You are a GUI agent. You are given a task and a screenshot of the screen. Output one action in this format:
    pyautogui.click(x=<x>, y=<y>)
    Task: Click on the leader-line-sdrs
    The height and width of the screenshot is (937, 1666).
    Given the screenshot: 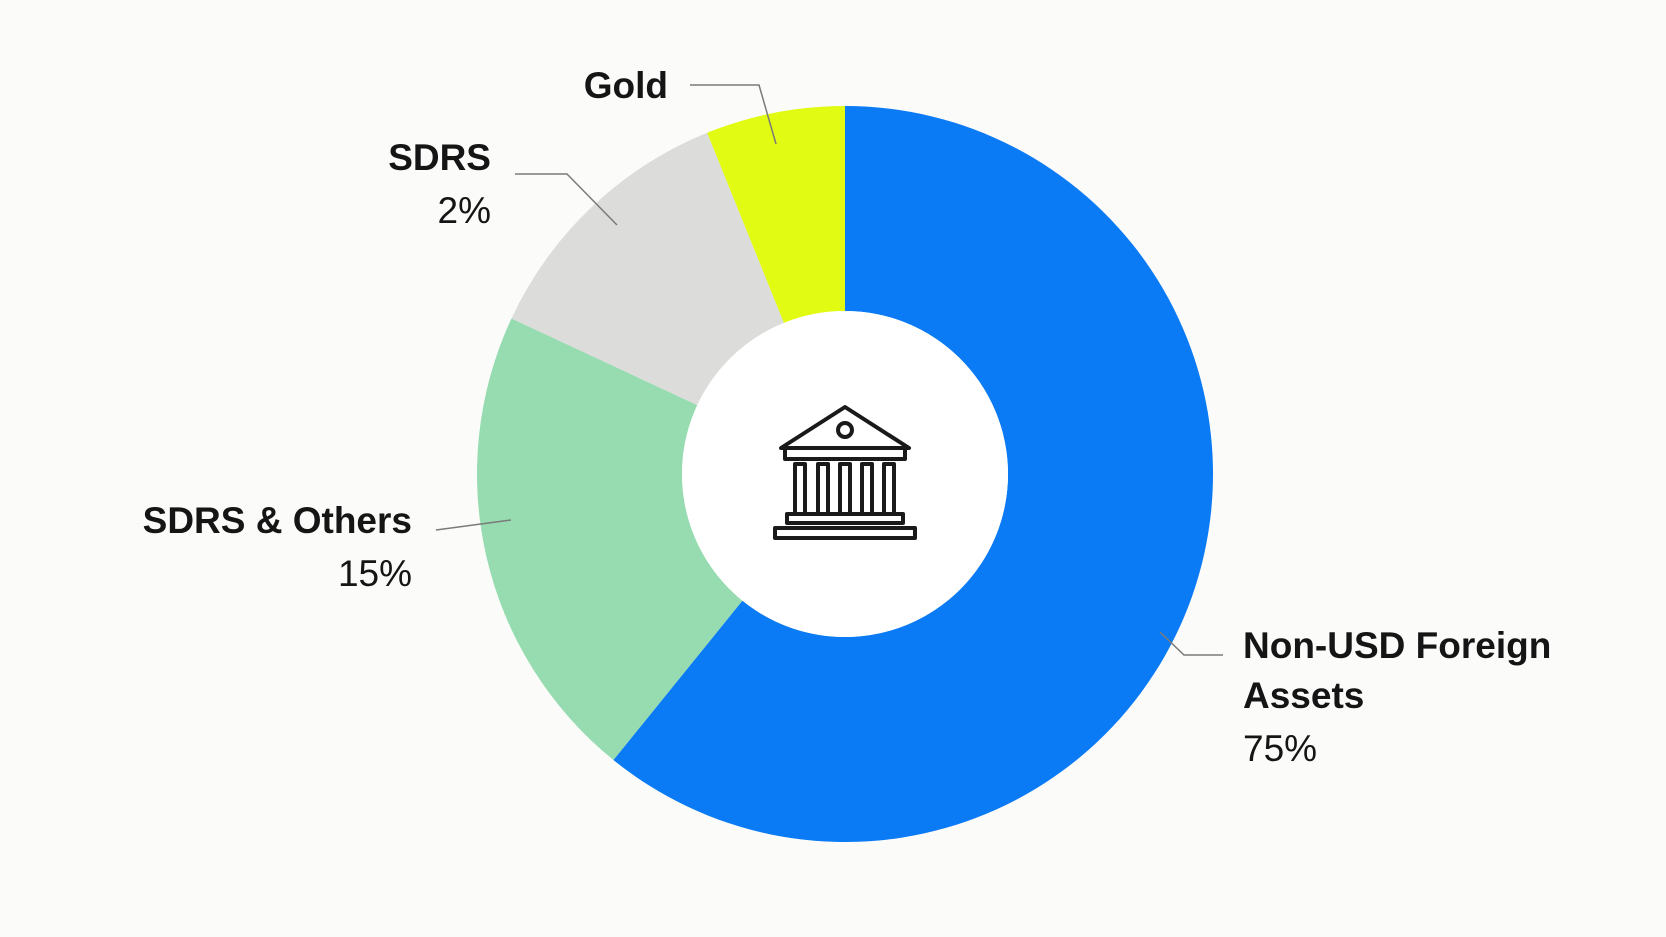 What is the action you would take?
    pyautogui.click(x=566, y=199)
    